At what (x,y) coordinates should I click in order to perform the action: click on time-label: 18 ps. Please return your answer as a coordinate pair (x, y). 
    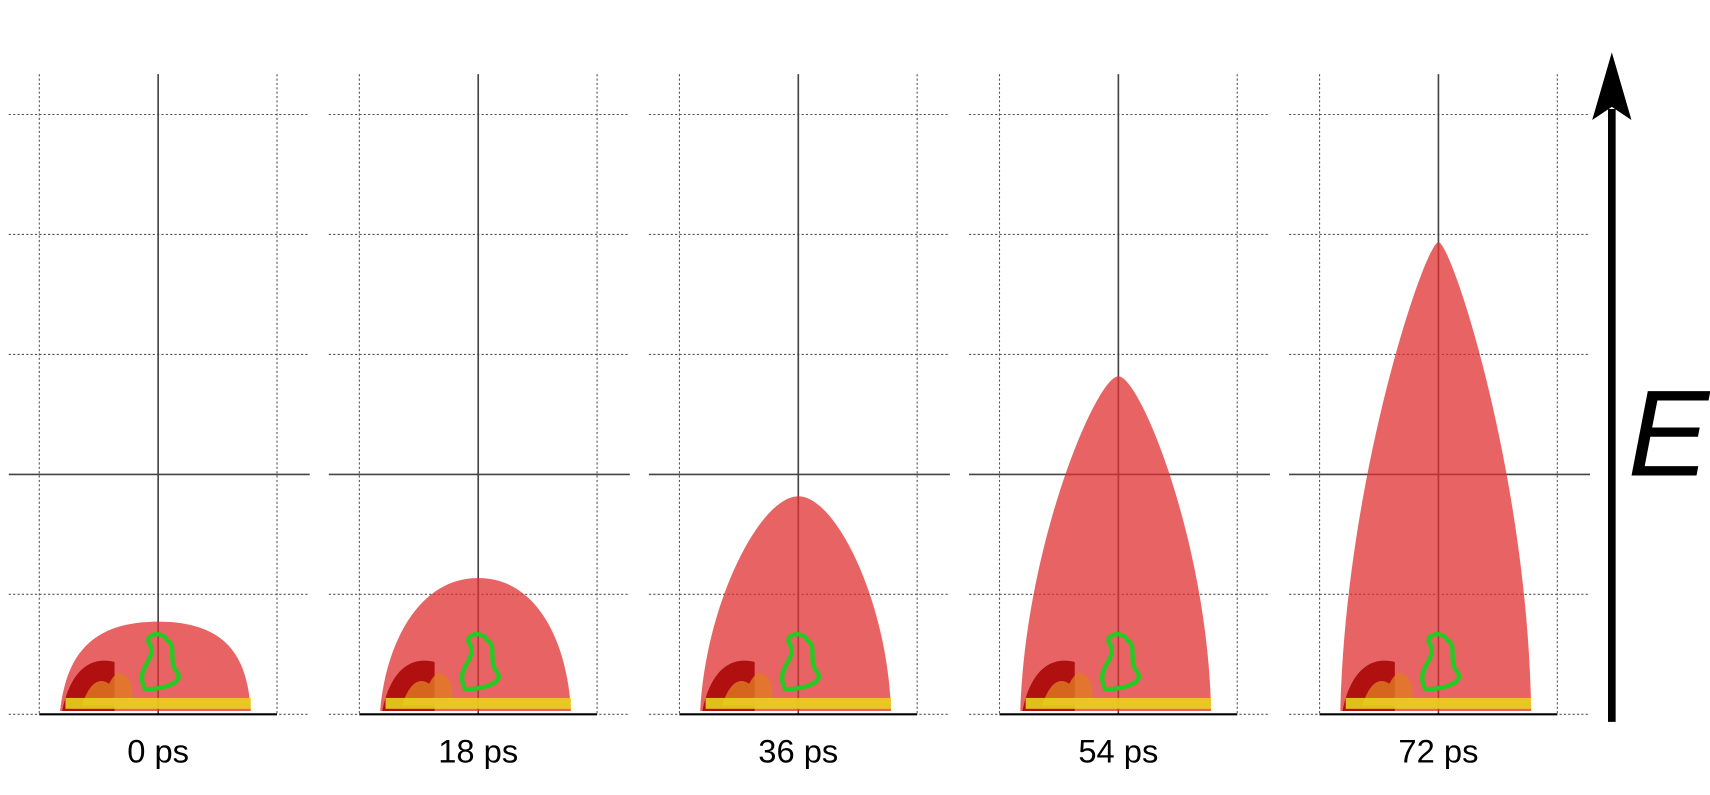
    Looking at the image, I should click on (478, 750).